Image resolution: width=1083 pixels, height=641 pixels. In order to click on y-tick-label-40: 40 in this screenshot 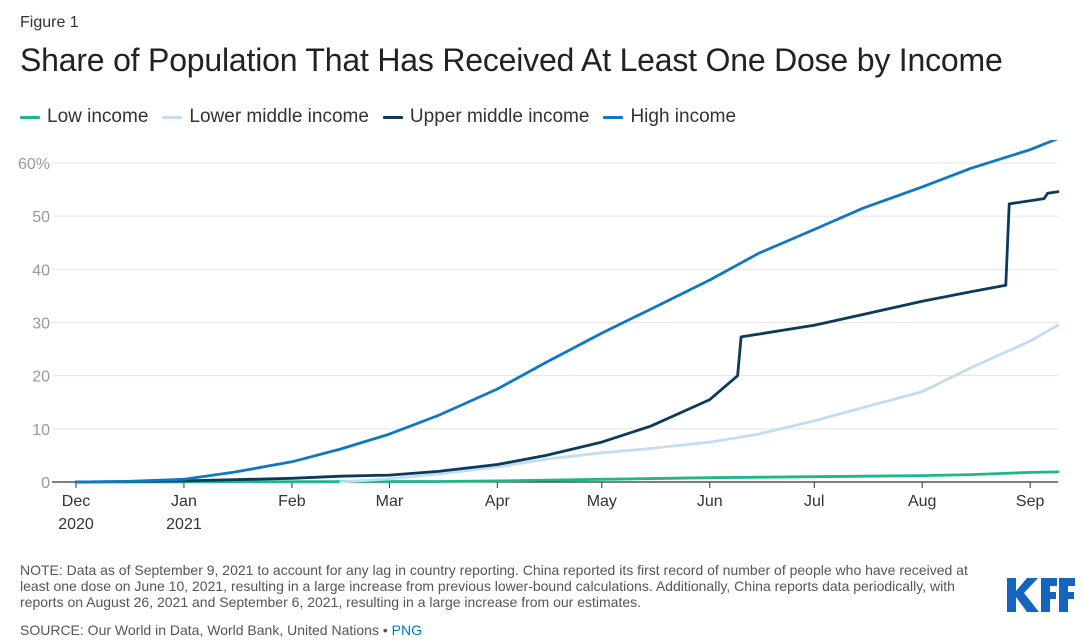, I will do `click(41, 270)`.